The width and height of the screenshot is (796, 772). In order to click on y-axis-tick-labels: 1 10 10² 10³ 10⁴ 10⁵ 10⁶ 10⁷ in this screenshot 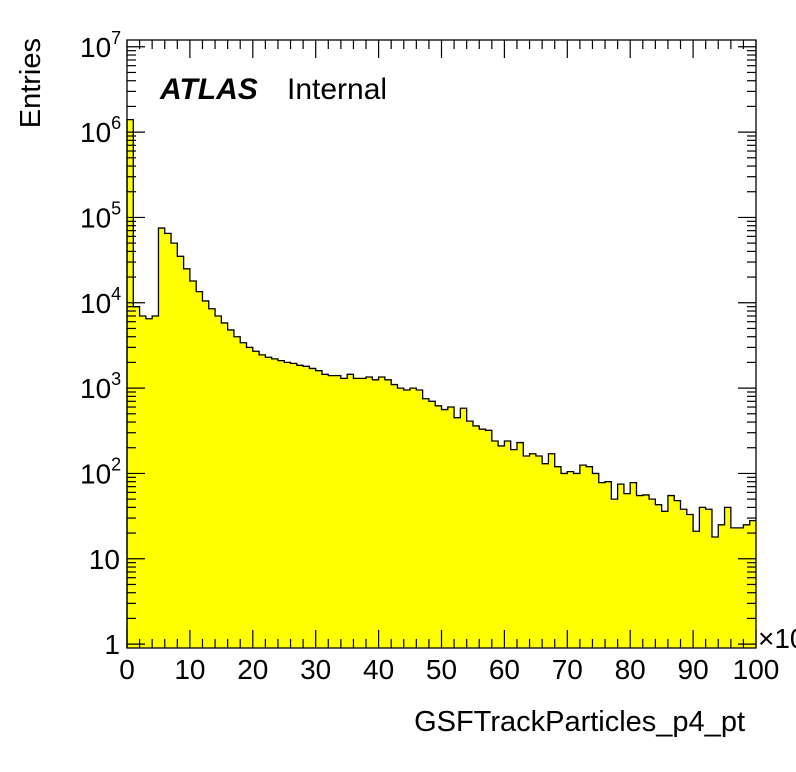, I will do `click(100, 344)`.